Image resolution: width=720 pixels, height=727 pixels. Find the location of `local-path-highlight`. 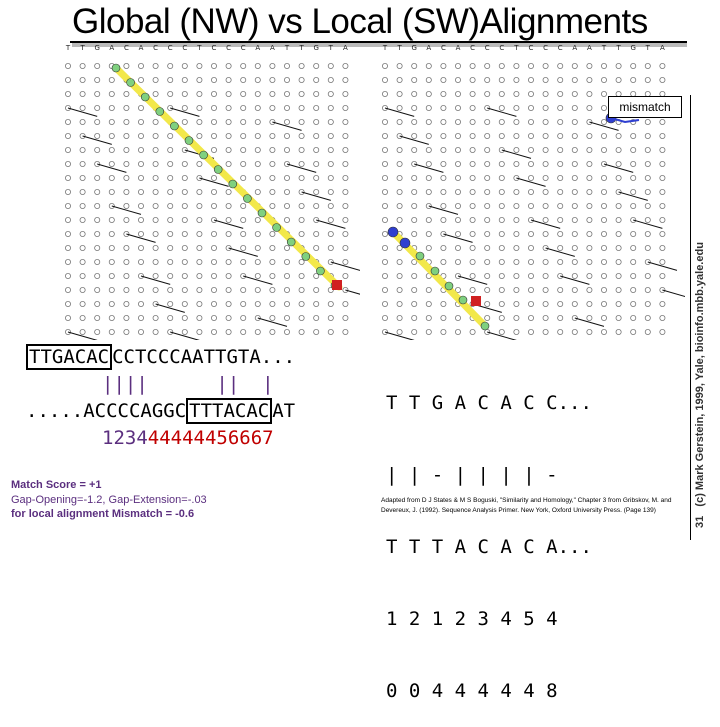

local-path-highlight is located at coordinates (439, 279).